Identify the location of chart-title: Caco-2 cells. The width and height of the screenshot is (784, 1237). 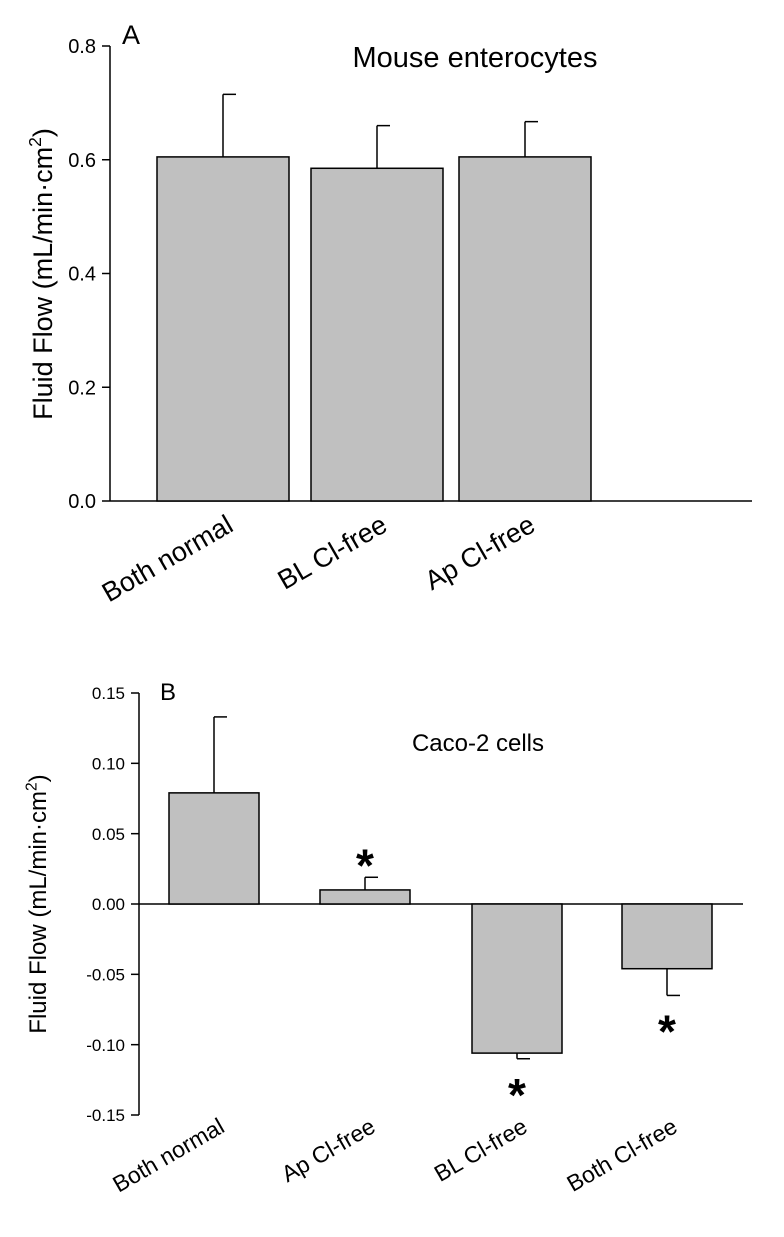
(478, 743).